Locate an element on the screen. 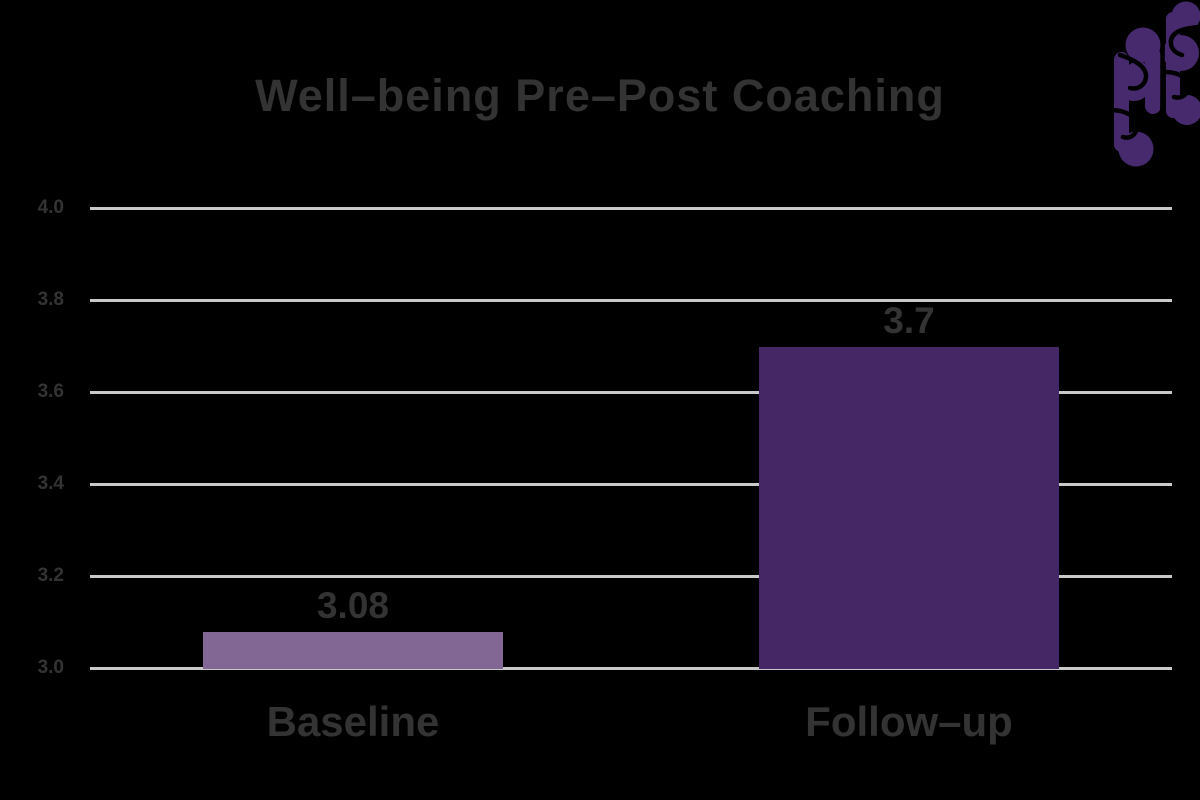 Image resolution: width=1200 pixels, height=800 pixels. gridline-4.0 is located at coordinates (631, 208).